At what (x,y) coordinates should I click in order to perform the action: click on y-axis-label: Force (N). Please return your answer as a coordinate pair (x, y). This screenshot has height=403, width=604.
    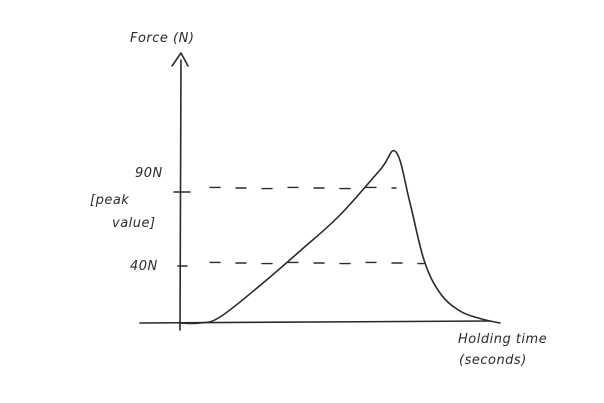
    Looking at the image, I should click on (162, 38).